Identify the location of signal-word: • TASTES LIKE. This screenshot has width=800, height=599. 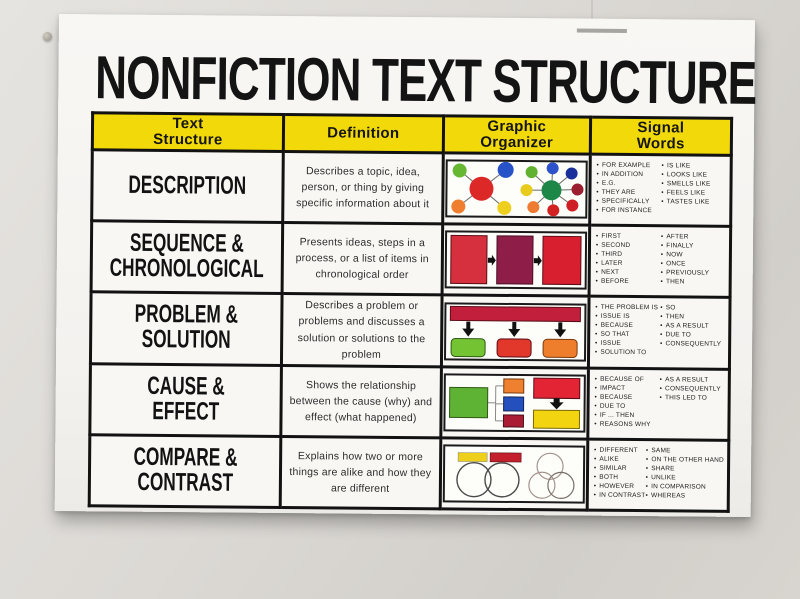
(685, 202).